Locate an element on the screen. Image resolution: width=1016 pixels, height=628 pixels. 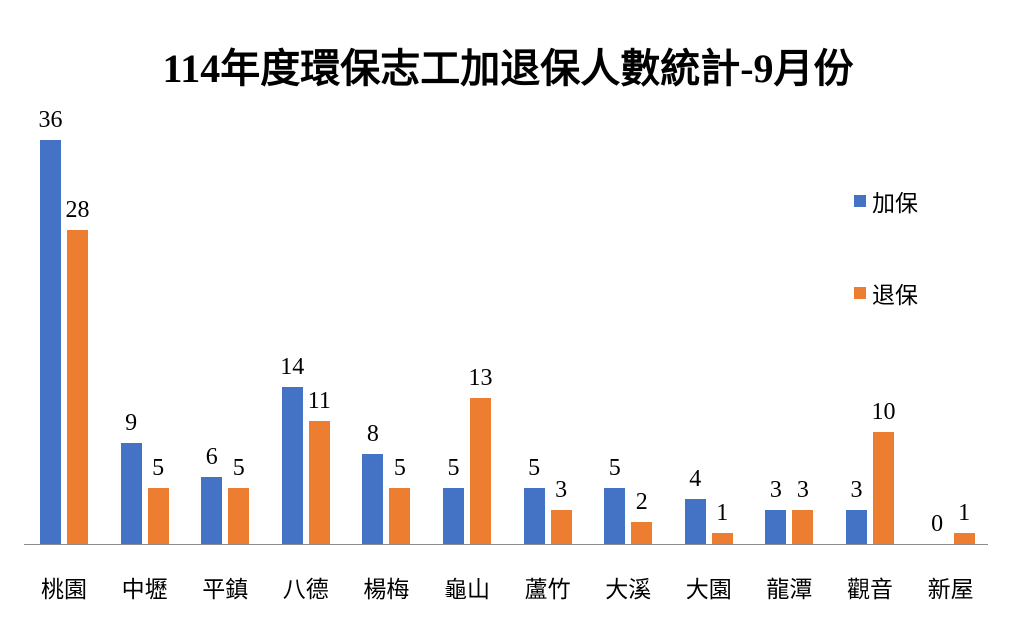
x-axis-category-label: 大溪 is located at coordinates (628, 590).